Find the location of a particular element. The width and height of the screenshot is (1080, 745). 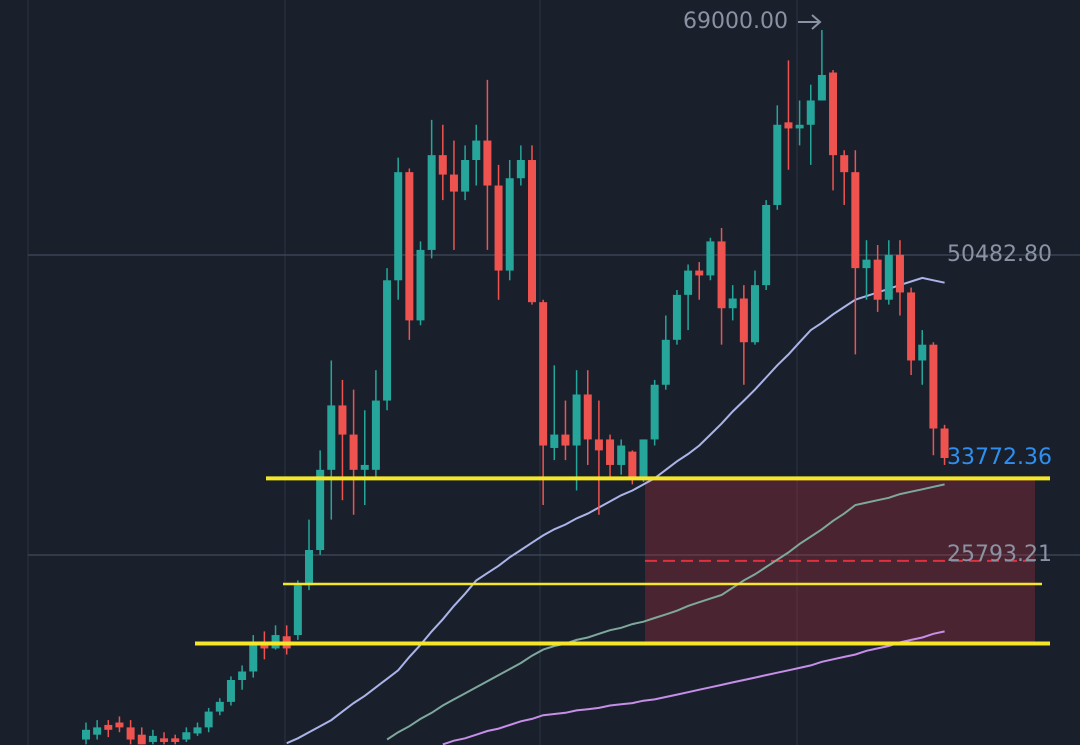

moving-average is located at coordinates (693, 687).